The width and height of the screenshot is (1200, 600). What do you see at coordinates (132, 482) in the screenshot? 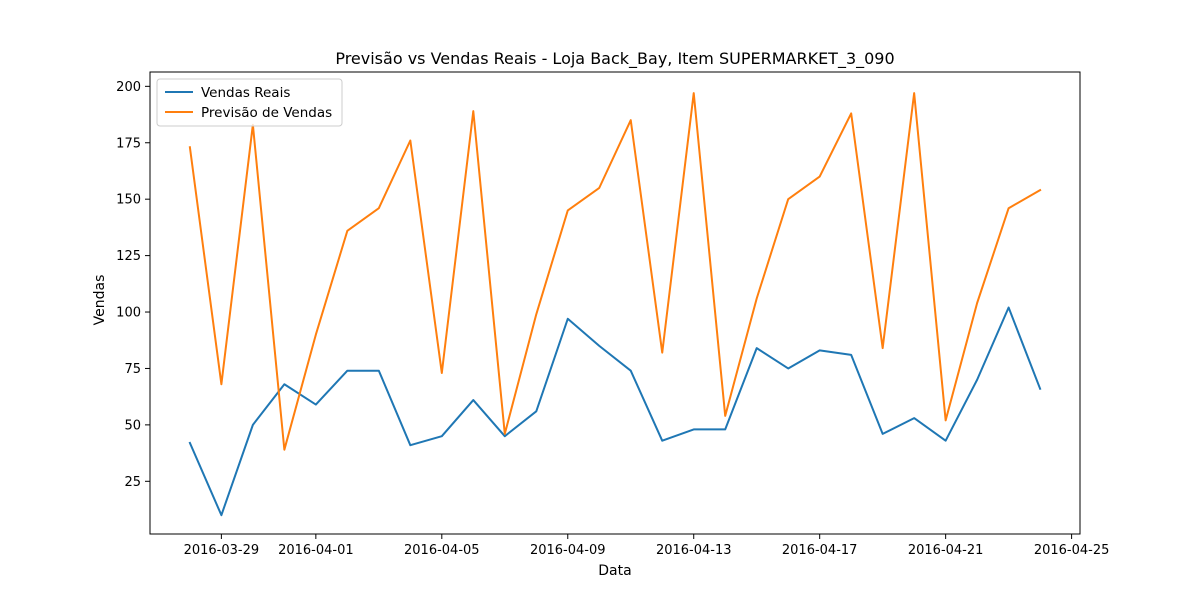
I see `y-tick-label: 25` at bounding box center [132, 482].